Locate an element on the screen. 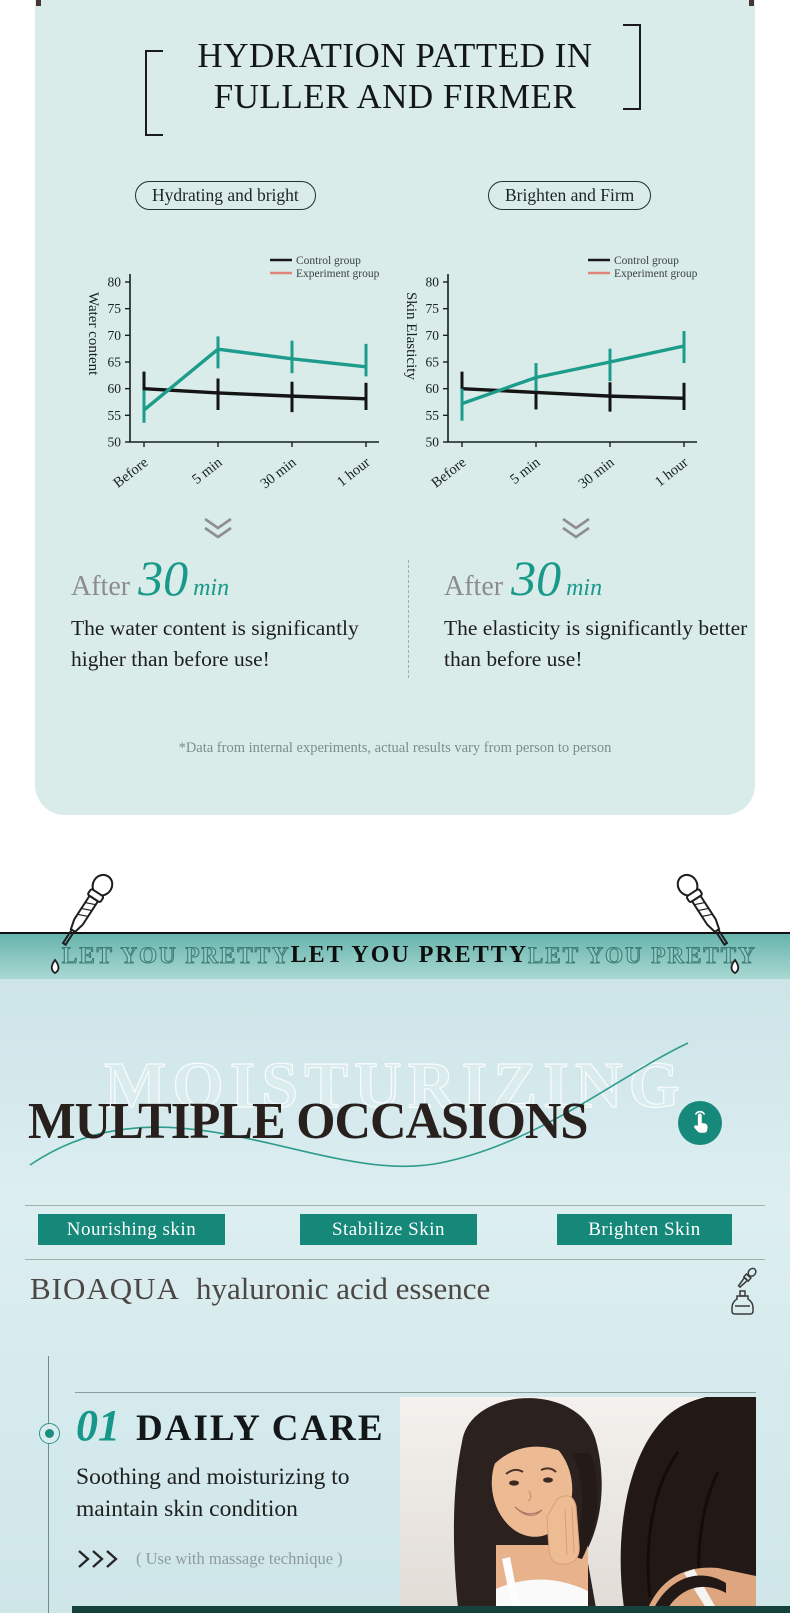  triple-chevron-icon is located at coordinates (98, 1559).